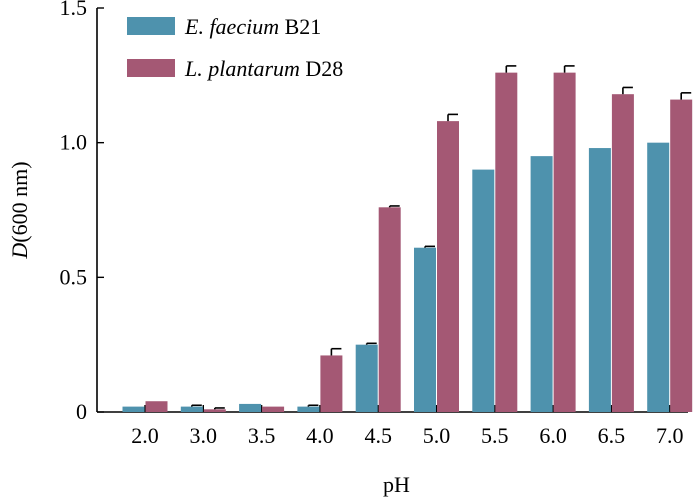  What do you see at coordinates (19, 201) in the screenshot?
I see `y-axis-title-unit: (600 nm)` at bounding box center [19, 201].